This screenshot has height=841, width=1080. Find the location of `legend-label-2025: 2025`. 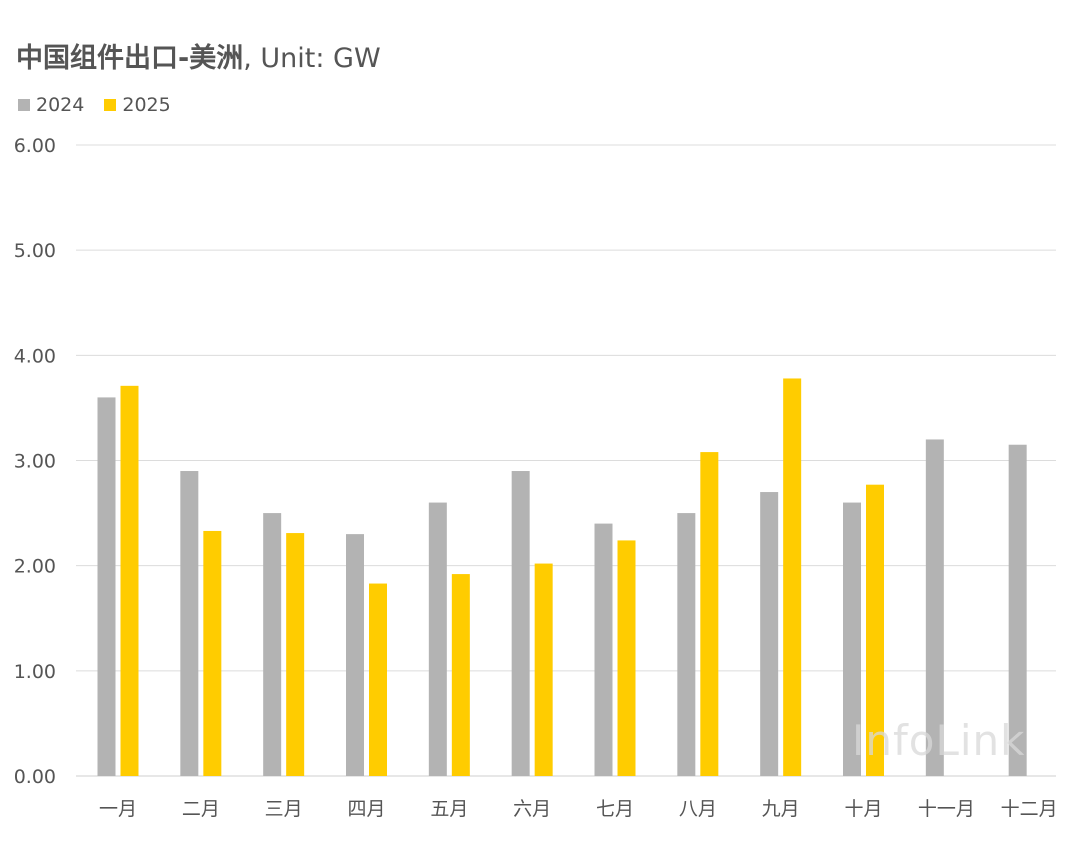

legend-label-2025: 2025 is located at coordinates (146, 105).